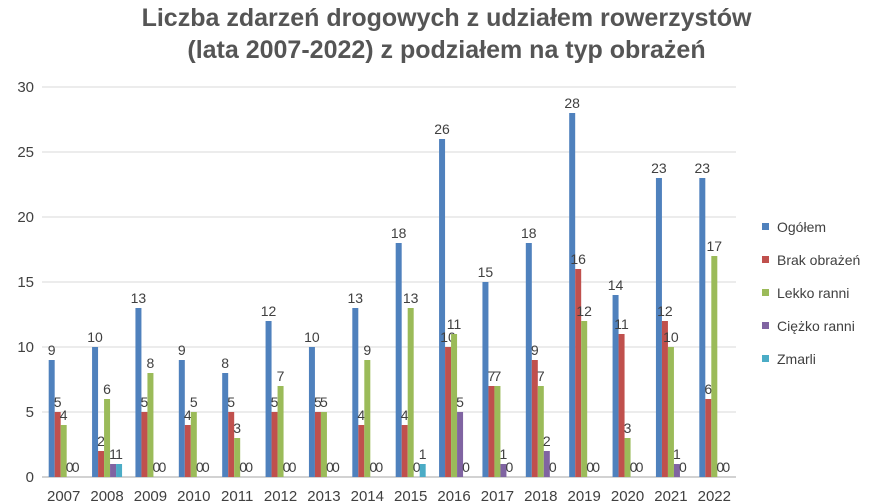  I want to click on data-label: 26, so click(442, 129).